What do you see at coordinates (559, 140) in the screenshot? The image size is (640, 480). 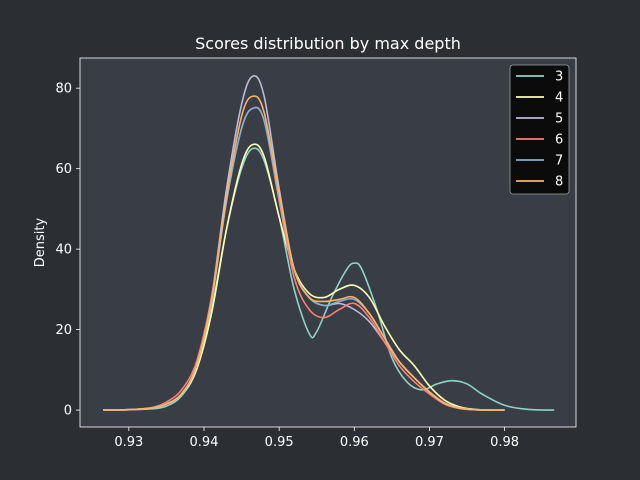 I see `legend-label-6: 6` at bounding box center [559, 140].